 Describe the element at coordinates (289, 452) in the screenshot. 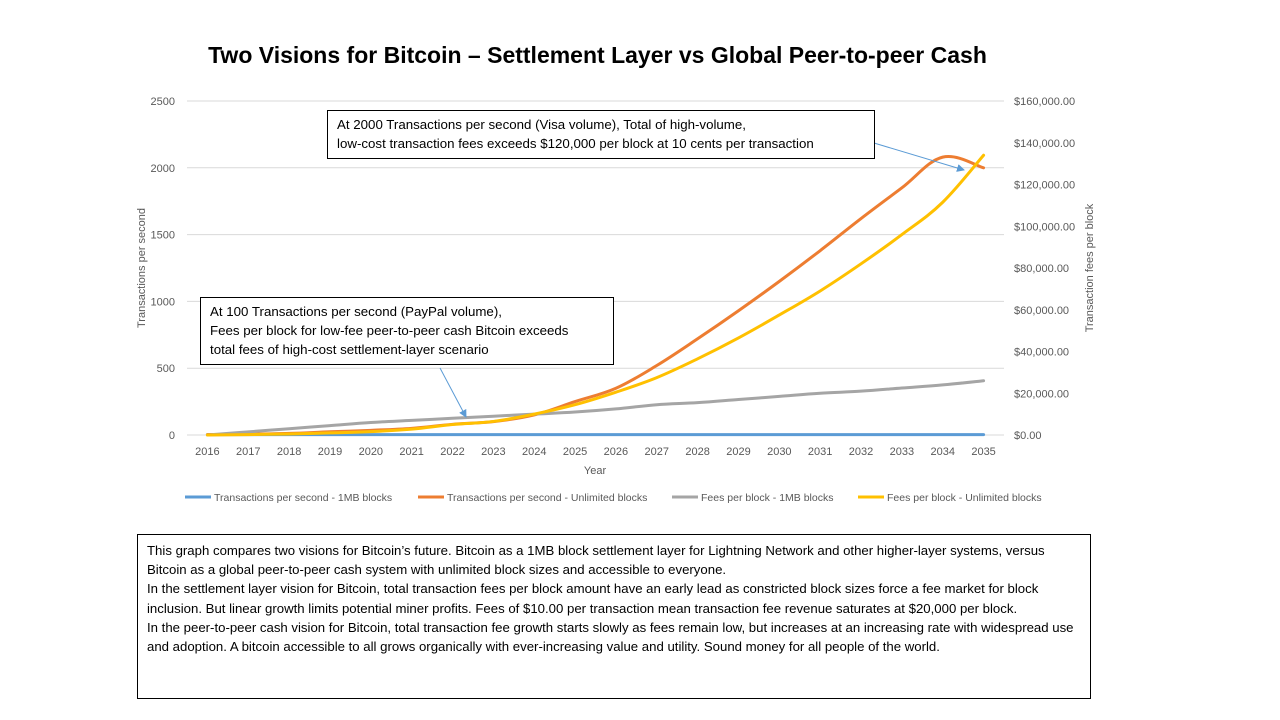

I see `x-tick-label: 2018` at that location.